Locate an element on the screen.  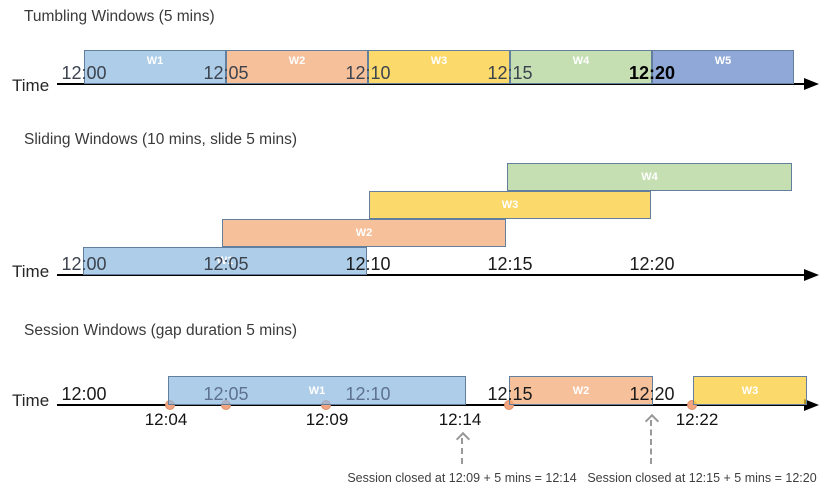
sliding-tick-1215: 12:15 is located at coordinates (510, 264).